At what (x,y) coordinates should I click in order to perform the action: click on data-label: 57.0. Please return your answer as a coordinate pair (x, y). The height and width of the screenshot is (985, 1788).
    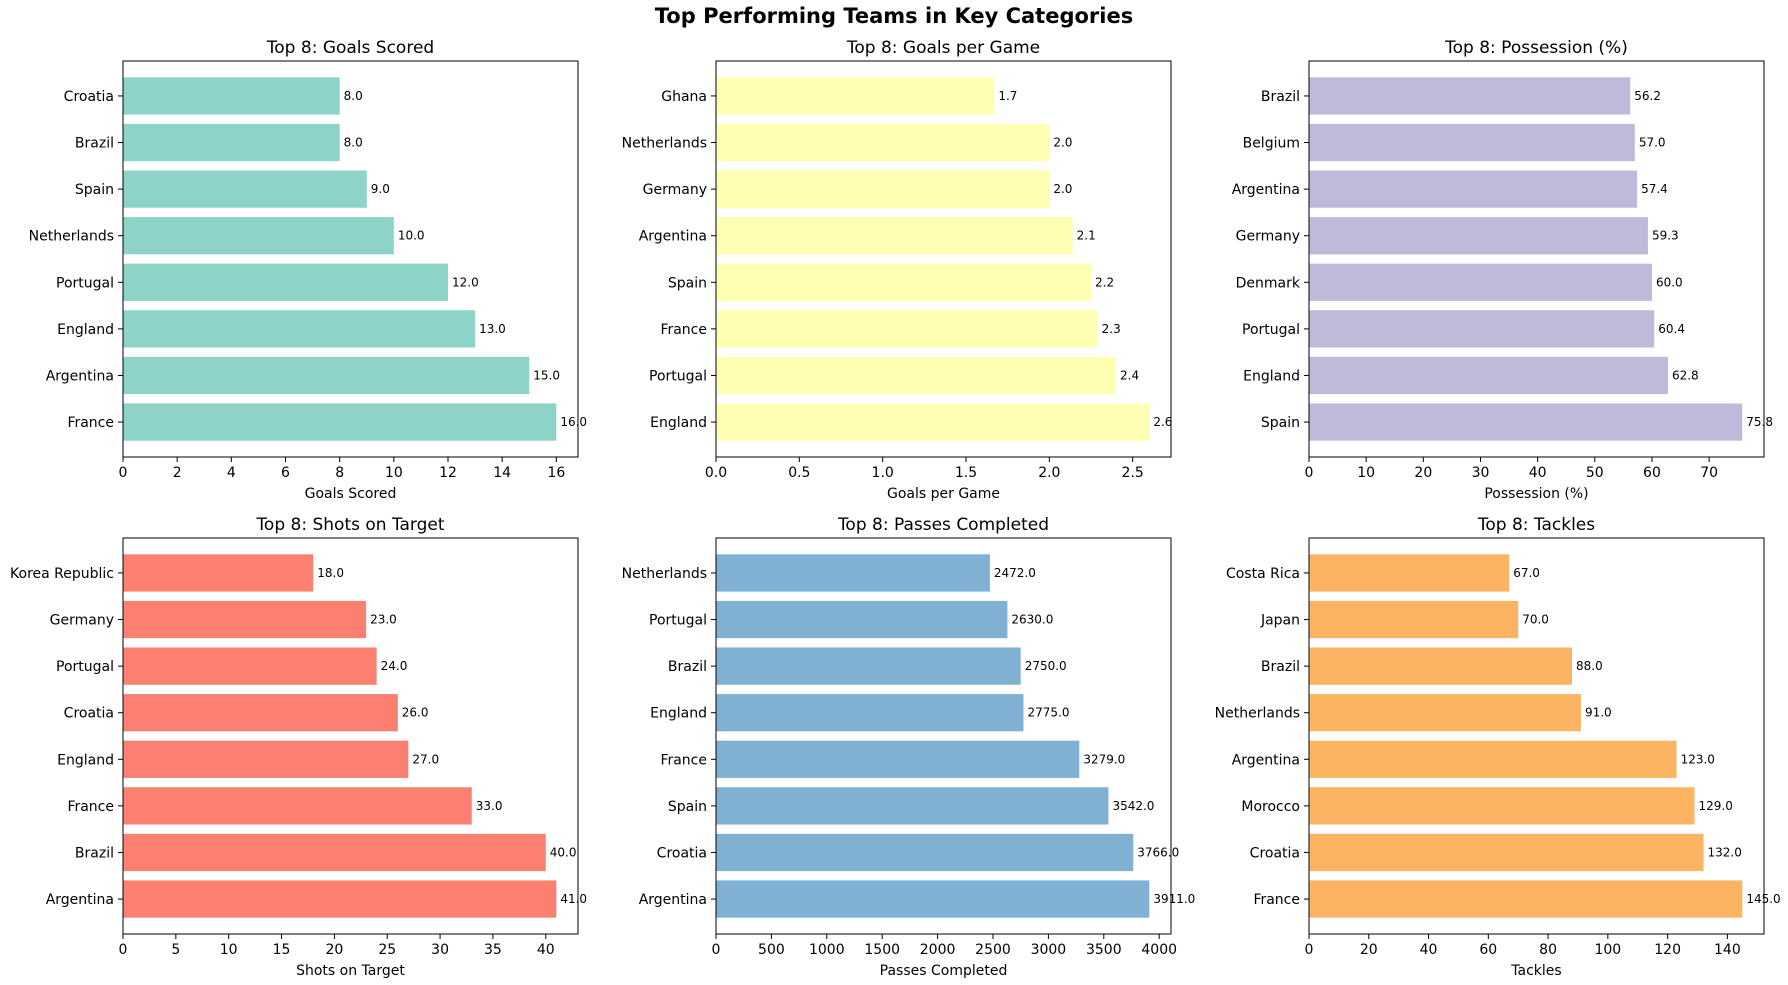
    Looking at the image, I should click on (1652, 143).